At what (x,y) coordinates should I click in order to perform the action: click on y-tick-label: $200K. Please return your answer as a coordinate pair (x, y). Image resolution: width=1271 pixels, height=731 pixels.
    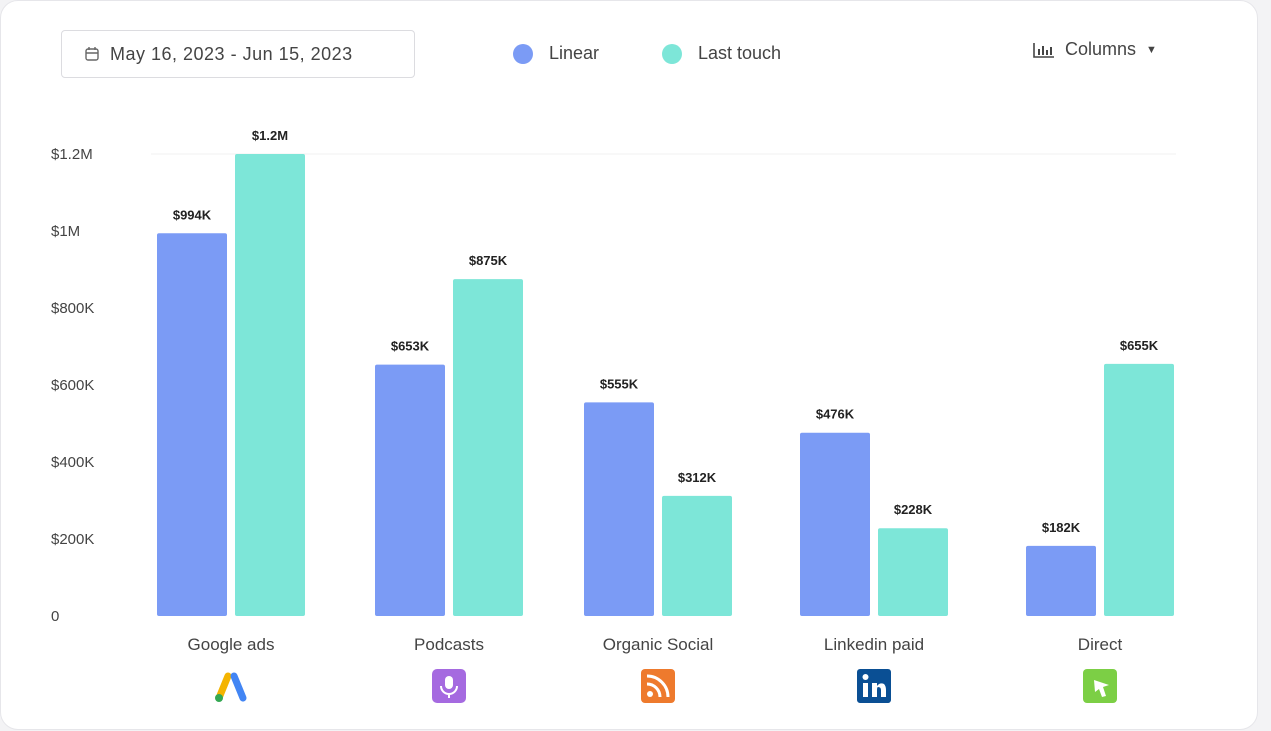
    Looking at the image, I should click on (72, 539).